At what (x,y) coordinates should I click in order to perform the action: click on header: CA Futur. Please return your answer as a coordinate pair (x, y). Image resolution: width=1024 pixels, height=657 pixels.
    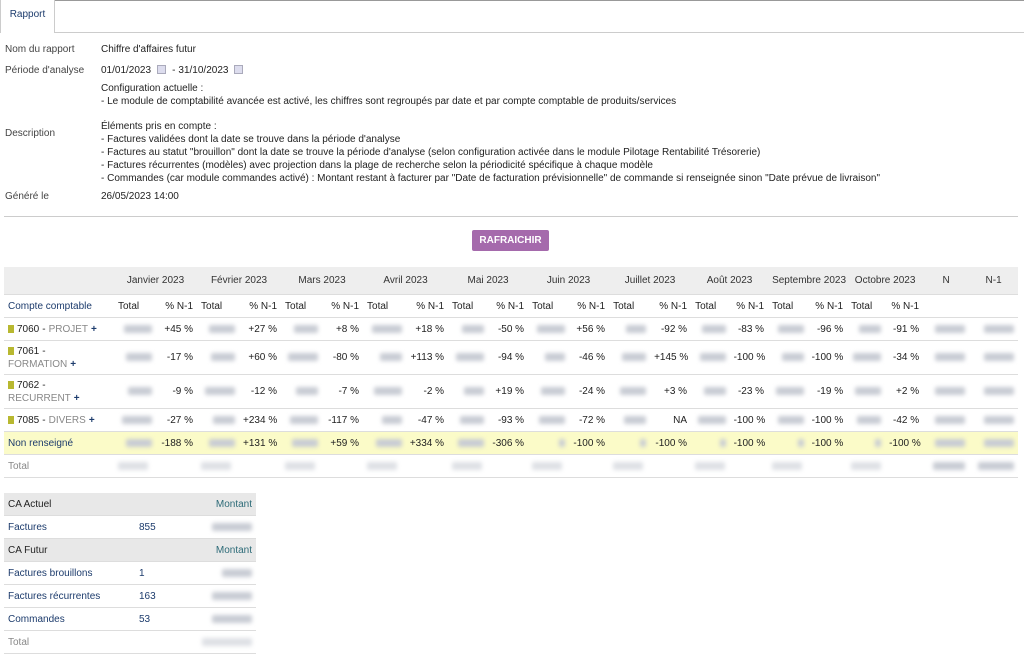
    Looking at the image, I should click on (69, 550).